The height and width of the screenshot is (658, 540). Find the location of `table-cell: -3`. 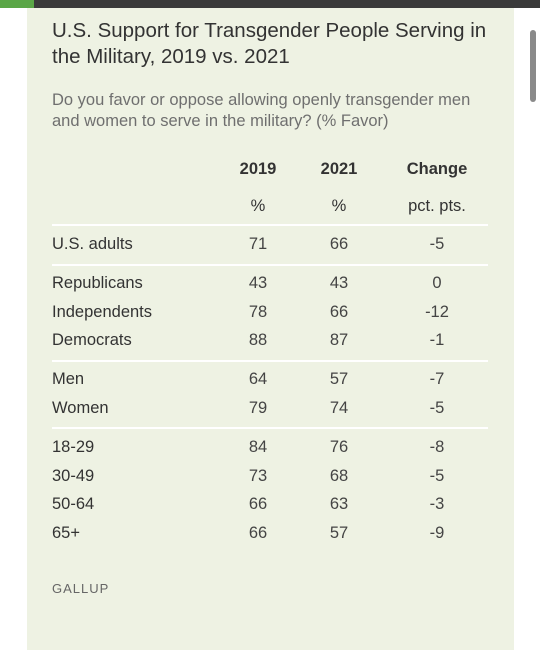

table-cell: -3 is located at coordinates (437, 504).